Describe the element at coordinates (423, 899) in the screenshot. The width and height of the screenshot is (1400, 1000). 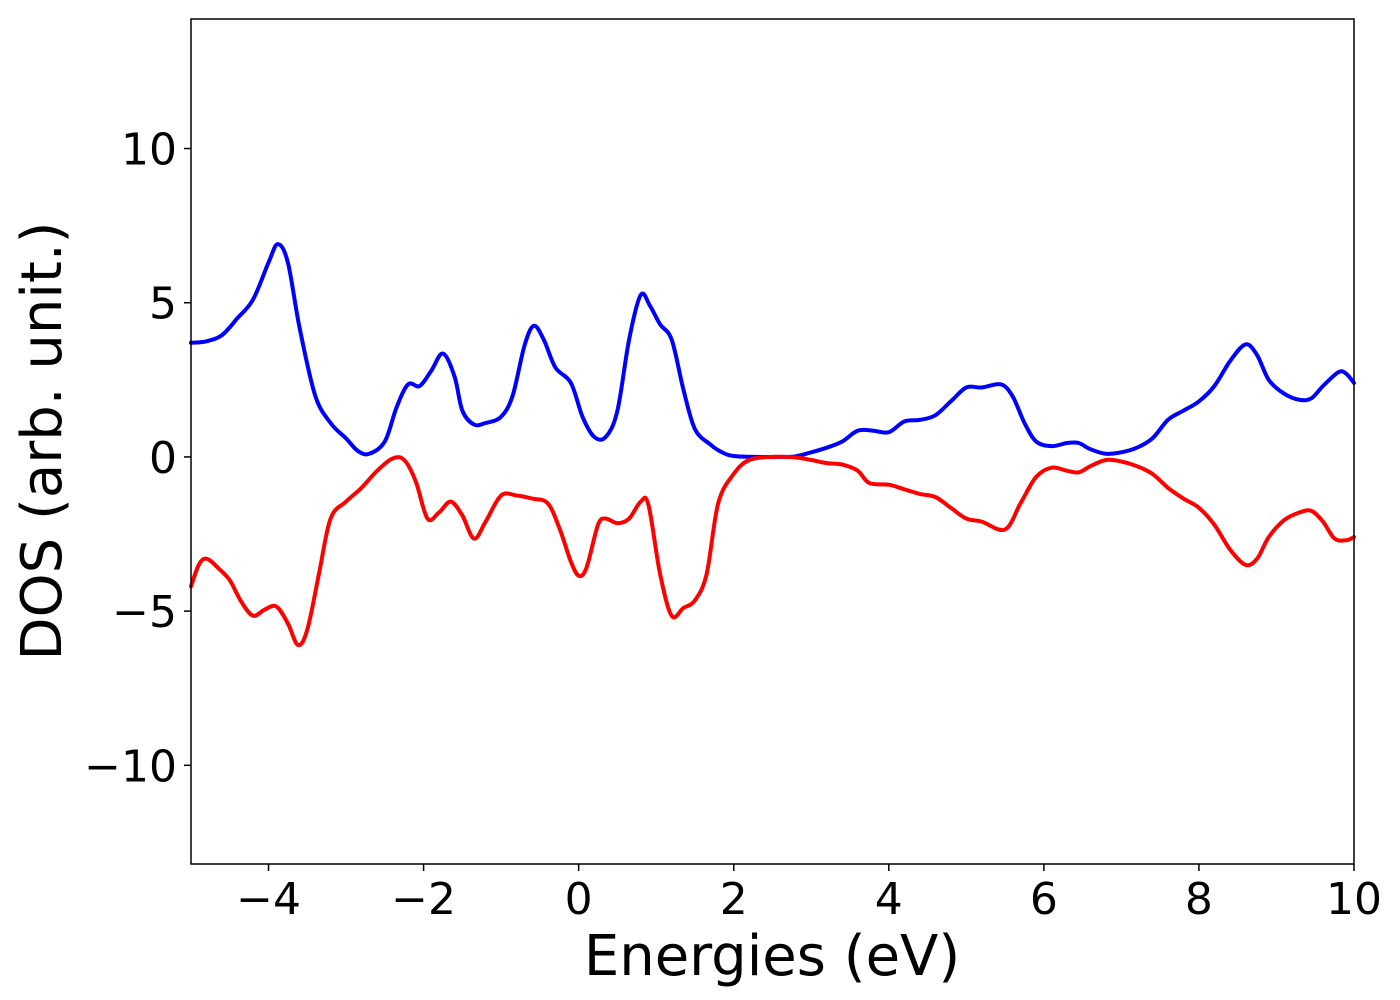
I see `x-tick-label: −2` at that location.